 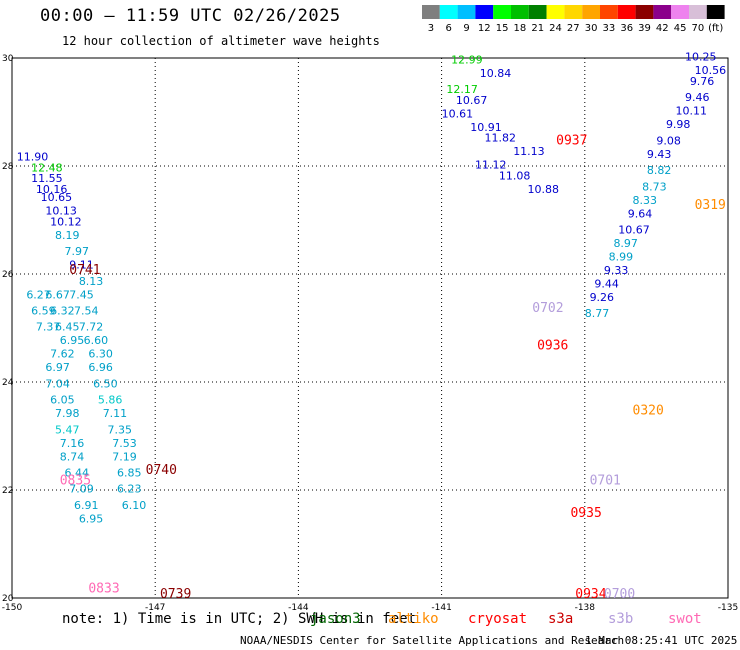 I want to click on color-scale-label: 3, so click(x=431, y=28).